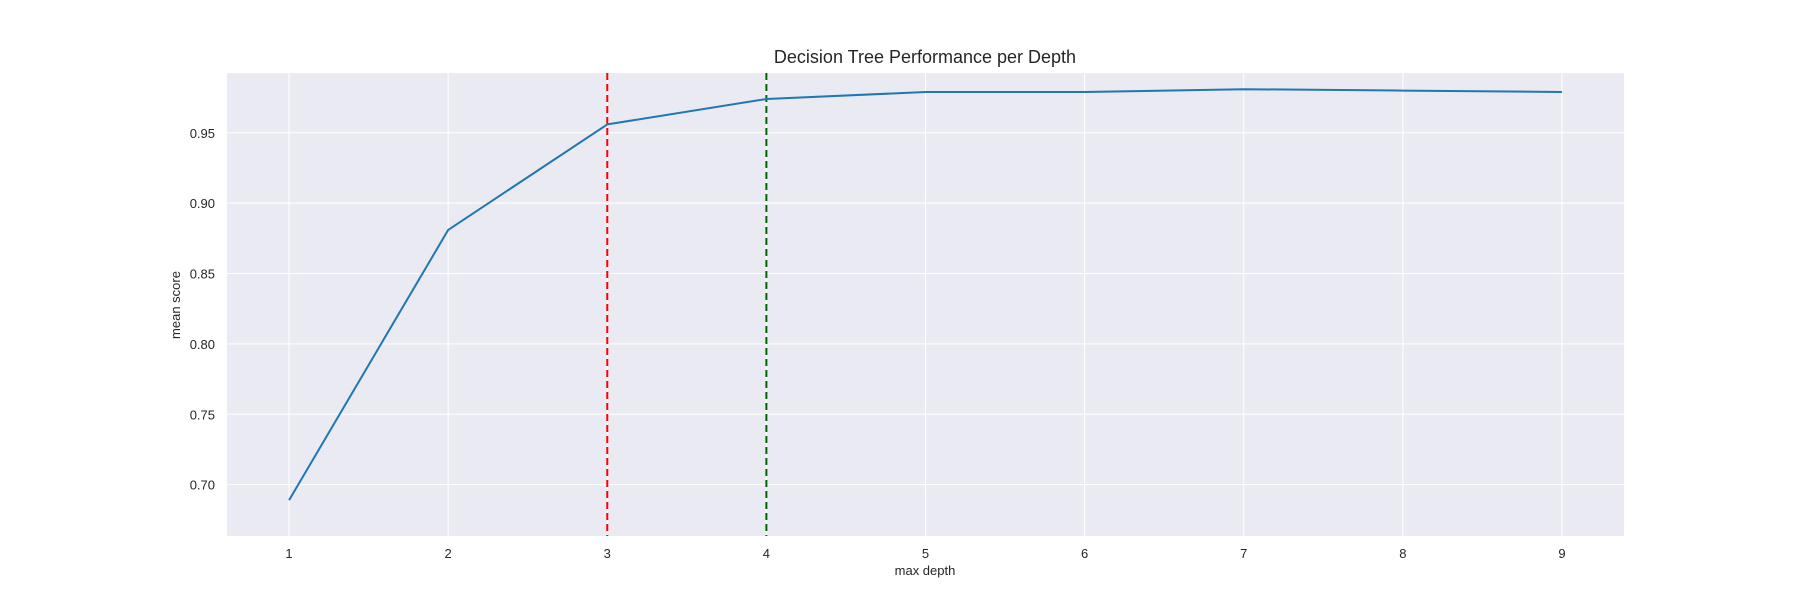 This screenshot has height=600, width=1800. What do you see at coordinates (1561, 553) in the screenshot?
I see `x-tick-label: 9` at bounding box center [1561, 553].